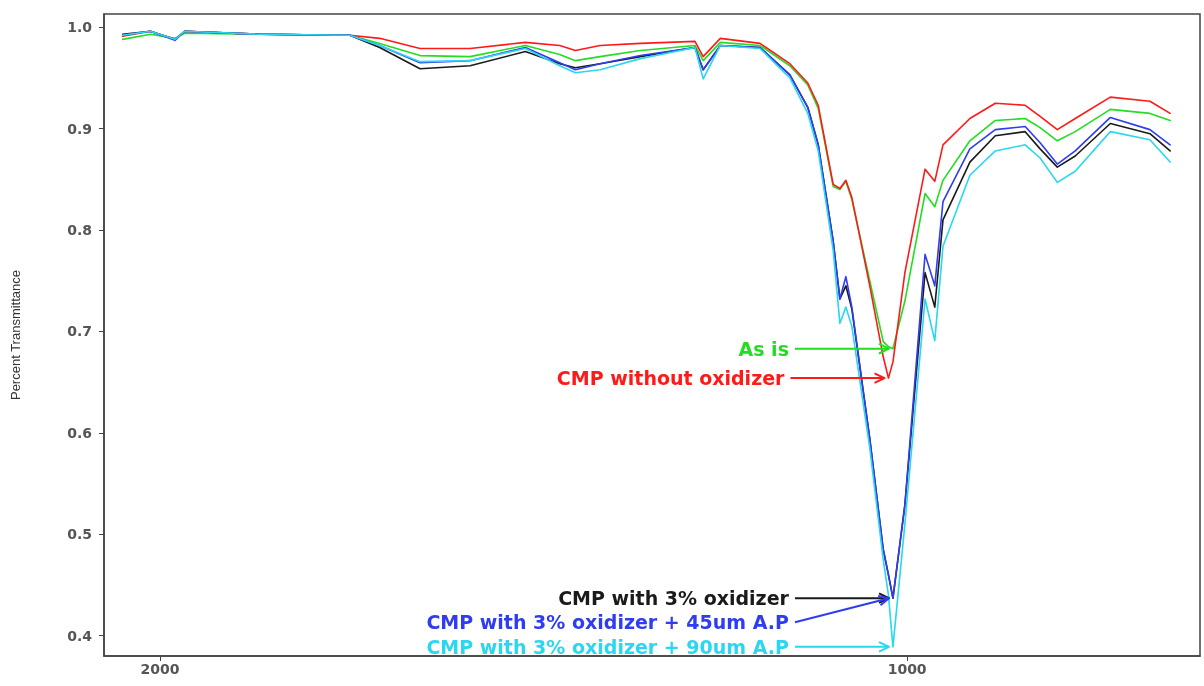 The image size is (1204, 686). I want to click on y-tick-label: 0.7, so click(79, 331).